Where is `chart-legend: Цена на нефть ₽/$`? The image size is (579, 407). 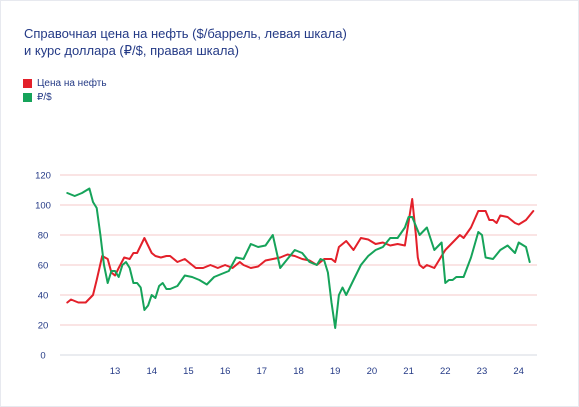 chart-legend: Цена на нефть ₽/$ is located at coordinates (65, 90).